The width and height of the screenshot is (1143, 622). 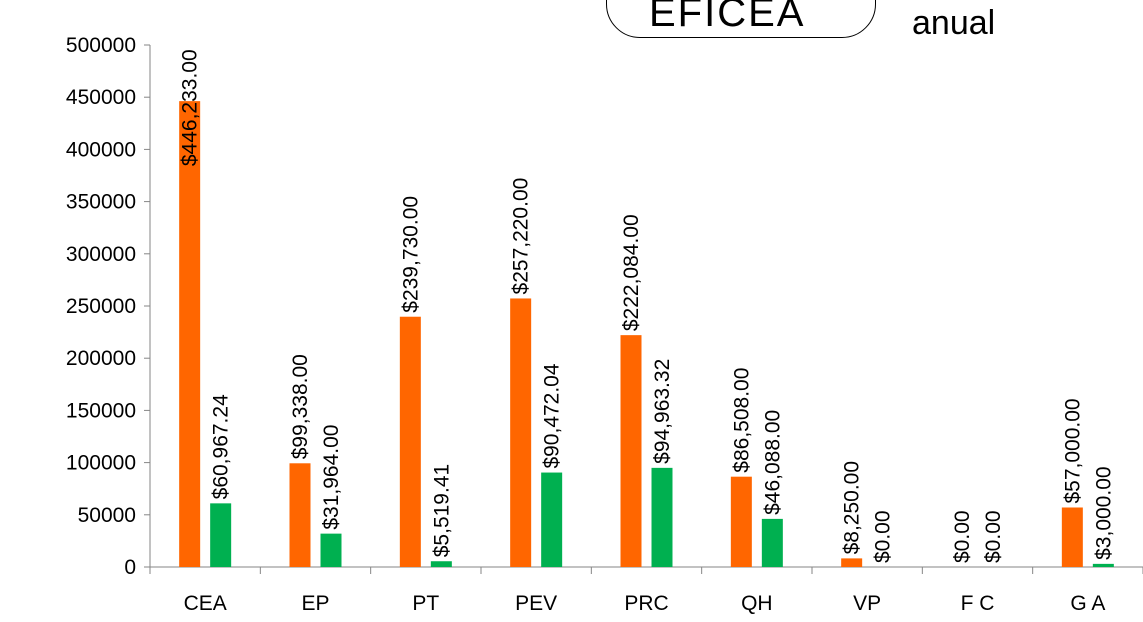 What do you see at coordinates (631, 272) in the screenshot?
I see `data-label: $222,084.00` at bounding box center [631, 272].